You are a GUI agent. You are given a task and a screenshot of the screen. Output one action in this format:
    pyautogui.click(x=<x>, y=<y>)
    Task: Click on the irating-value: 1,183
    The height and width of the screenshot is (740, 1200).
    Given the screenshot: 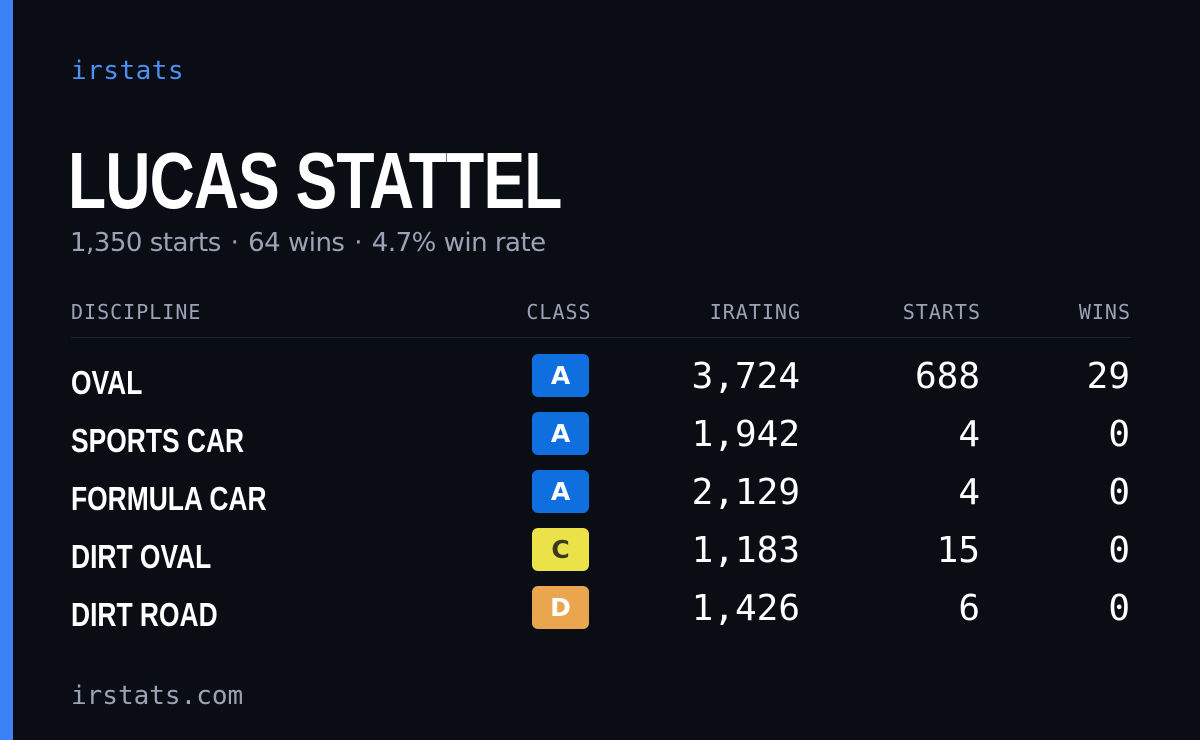 What is the action you would take?
    pyautogui.click(x=745, y=550)
    